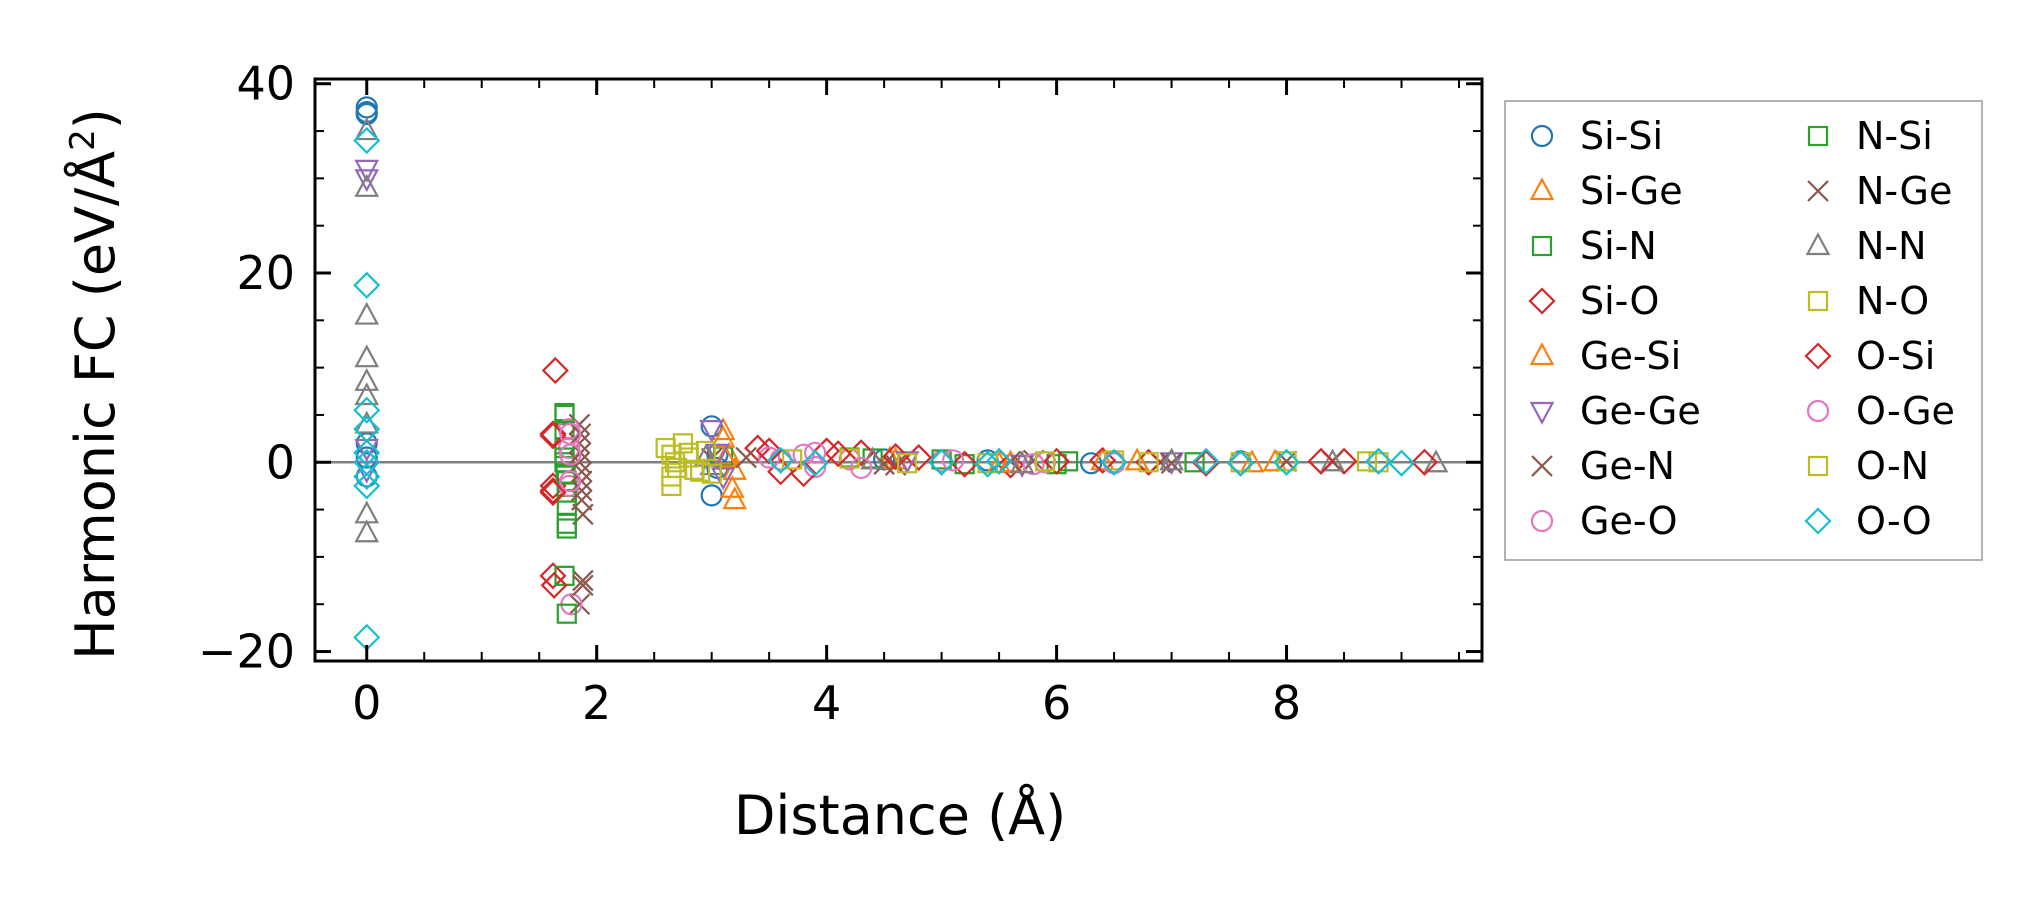 The width and height of the screenshot is (2028, 902). Describe the element at coordinates (95, 118) in the screenshot. I see `y-axis-label-close: )` at that location.